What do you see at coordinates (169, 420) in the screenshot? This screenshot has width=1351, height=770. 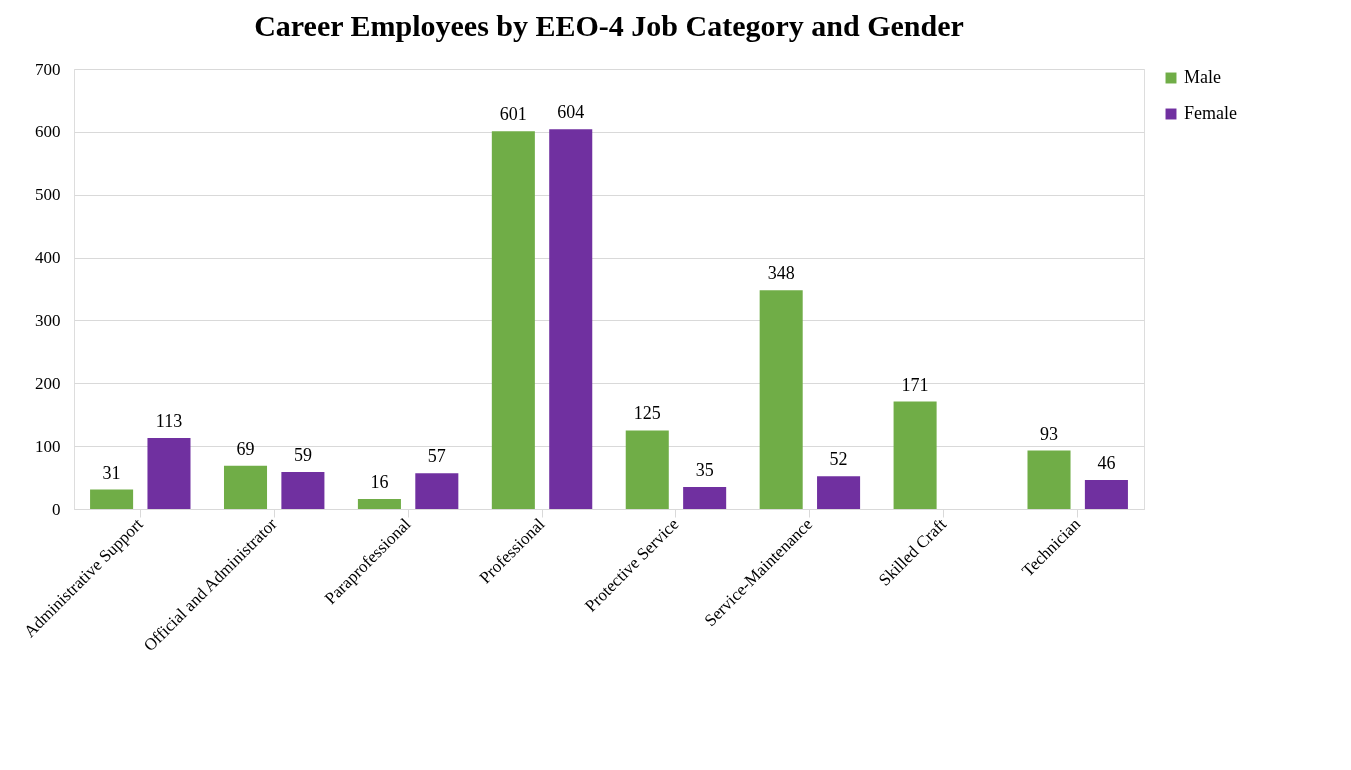 I see `data-label: 113` at bounding box center [169, 420].